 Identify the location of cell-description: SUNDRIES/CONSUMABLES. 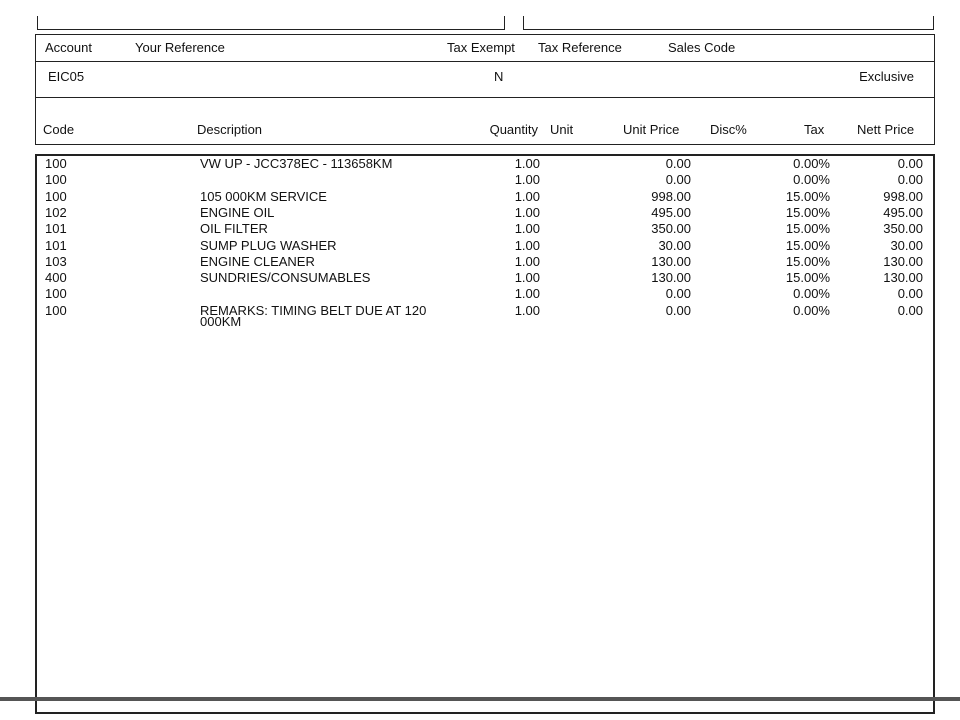
(285, 278).